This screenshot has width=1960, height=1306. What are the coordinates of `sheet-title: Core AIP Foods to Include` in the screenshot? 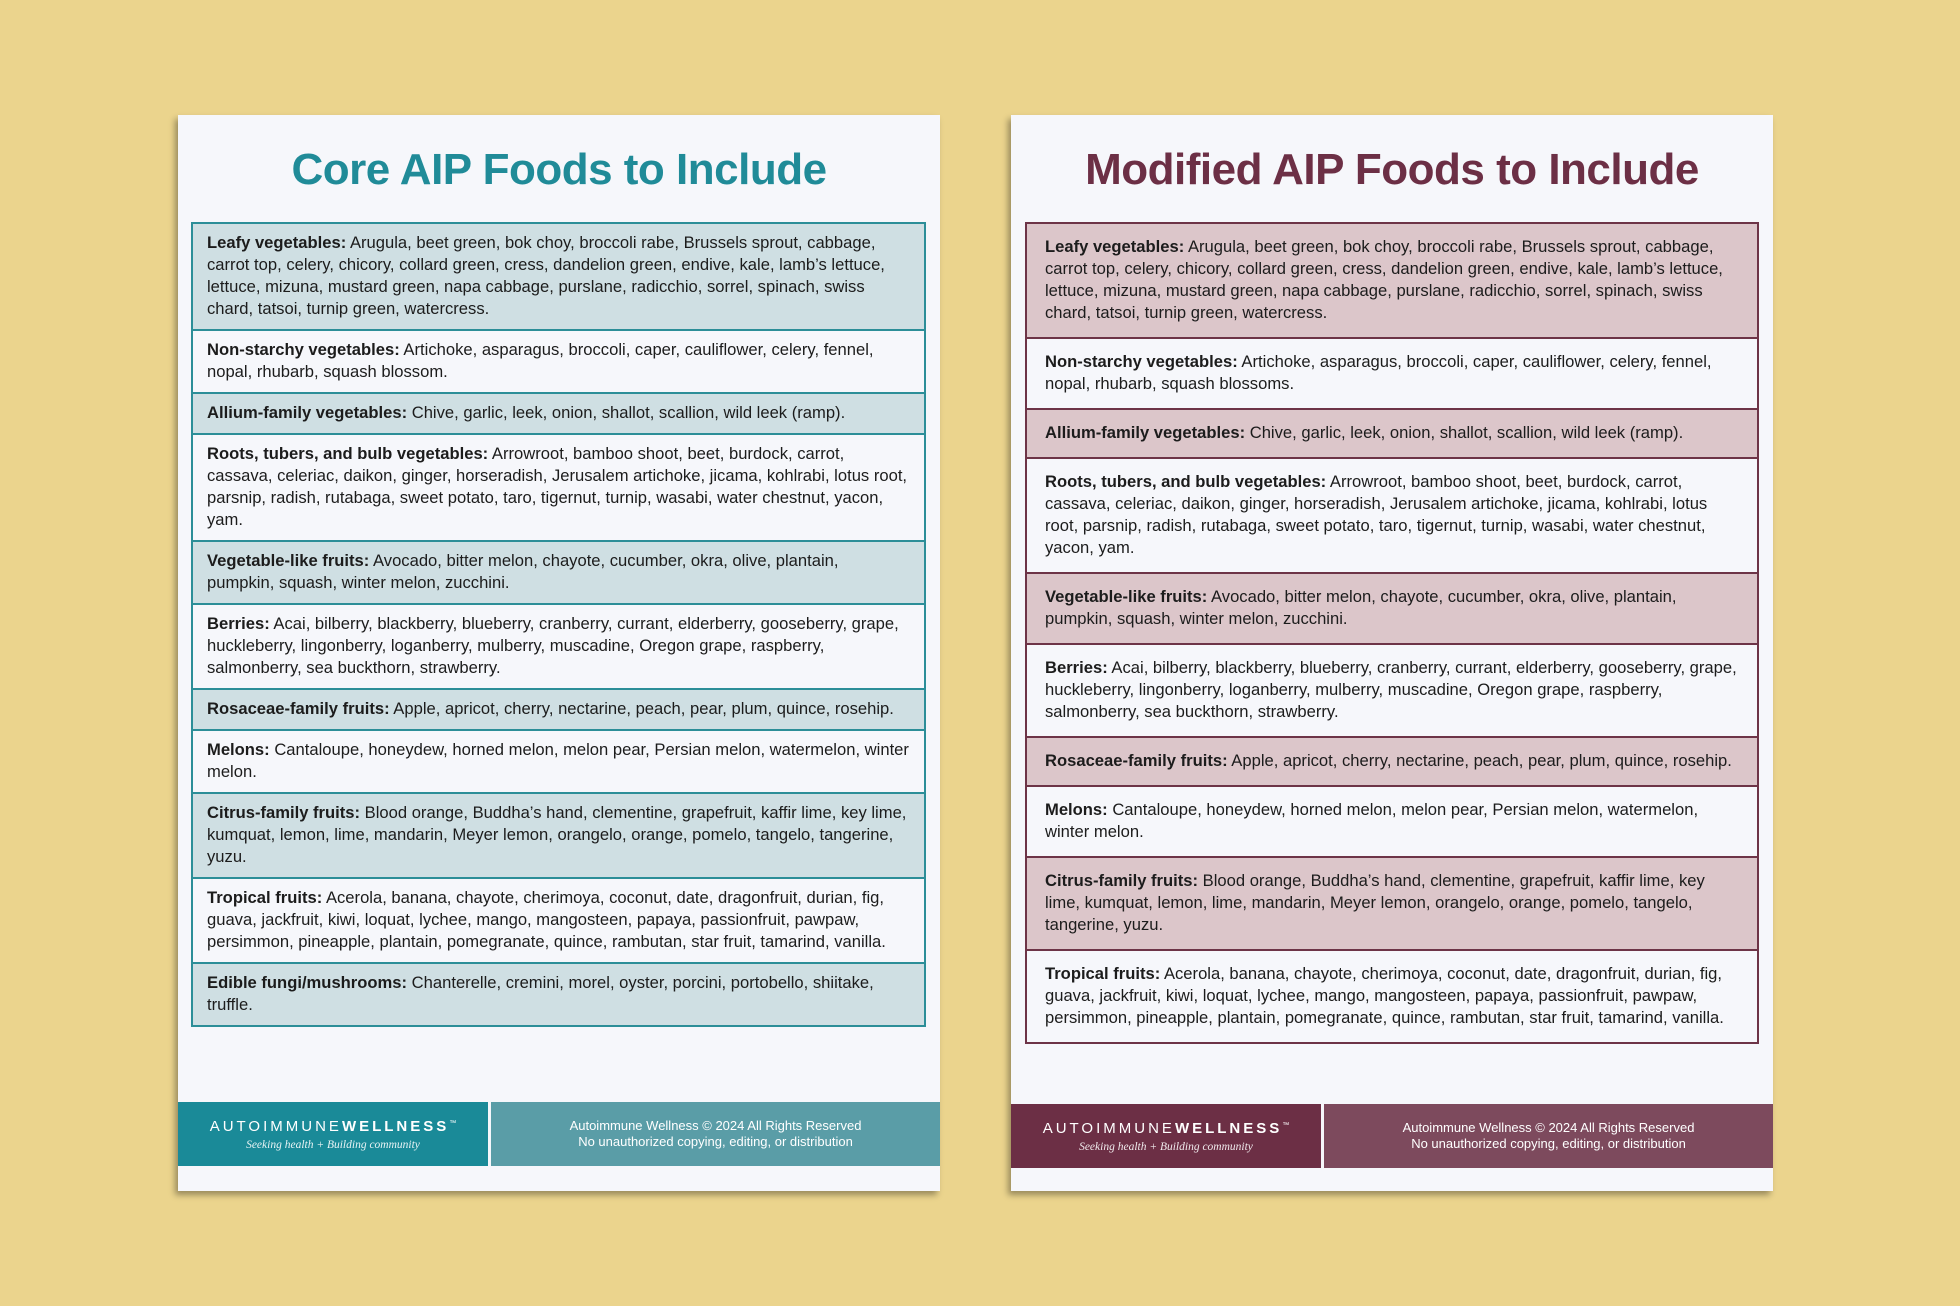 It's located at (559, 169).